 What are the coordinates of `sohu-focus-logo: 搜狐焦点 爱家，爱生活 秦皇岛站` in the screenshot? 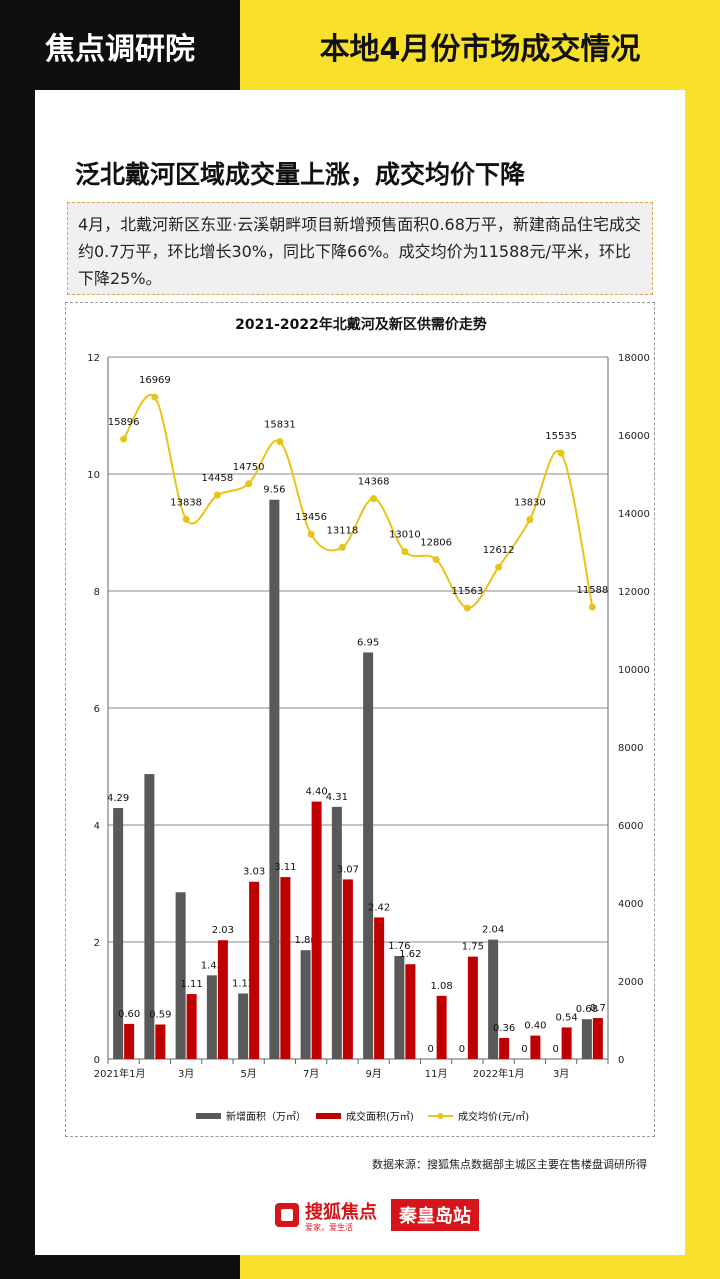 It's located at (377, 1215).